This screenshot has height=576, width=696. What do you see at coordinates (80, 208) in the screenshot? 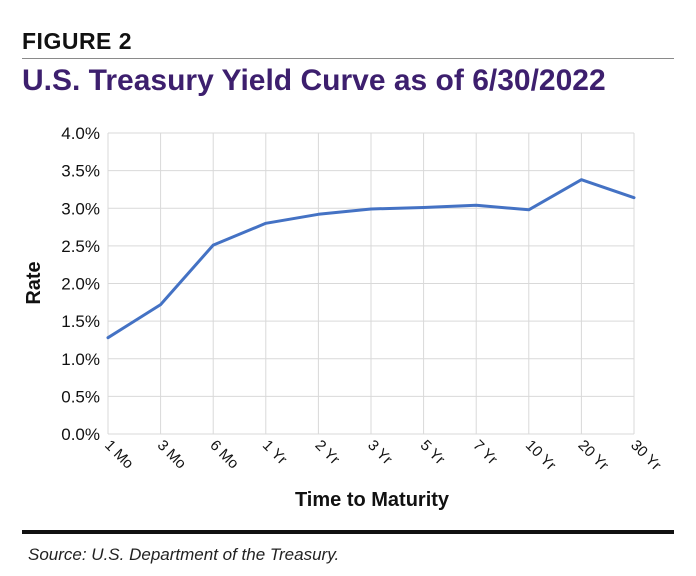
I see `y-tick-label: 3.0%` at bounding box center [80, 208].